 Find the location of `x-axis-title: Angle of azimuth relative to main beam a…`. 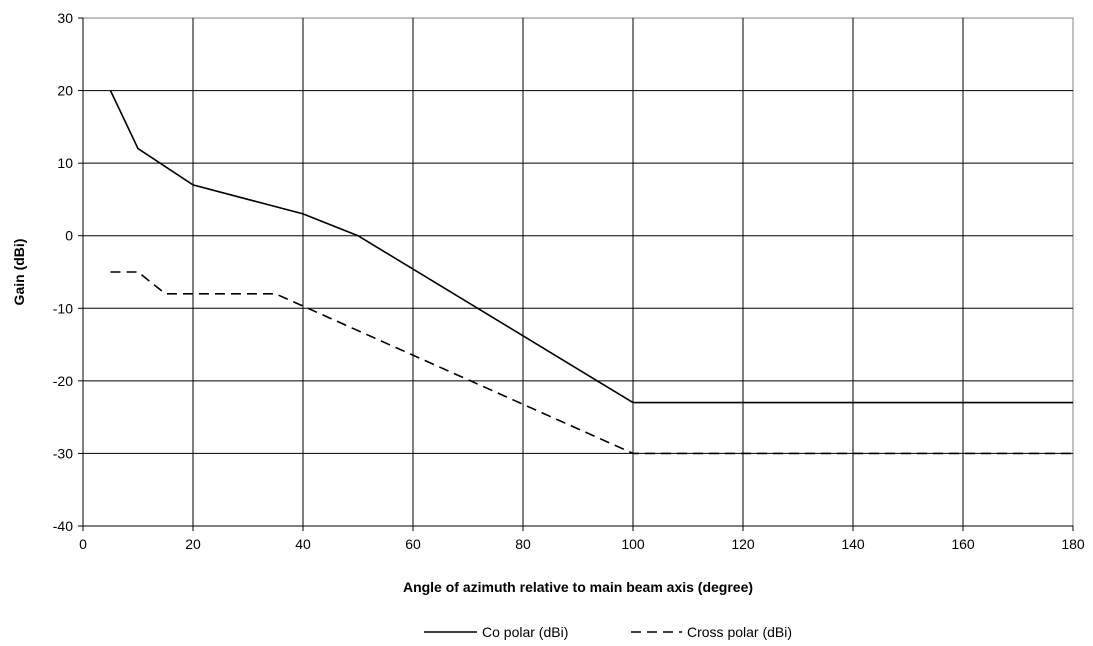

x-axis-title: Angle of azimuth relative to main beam a… is located at coordinates (578, 587).